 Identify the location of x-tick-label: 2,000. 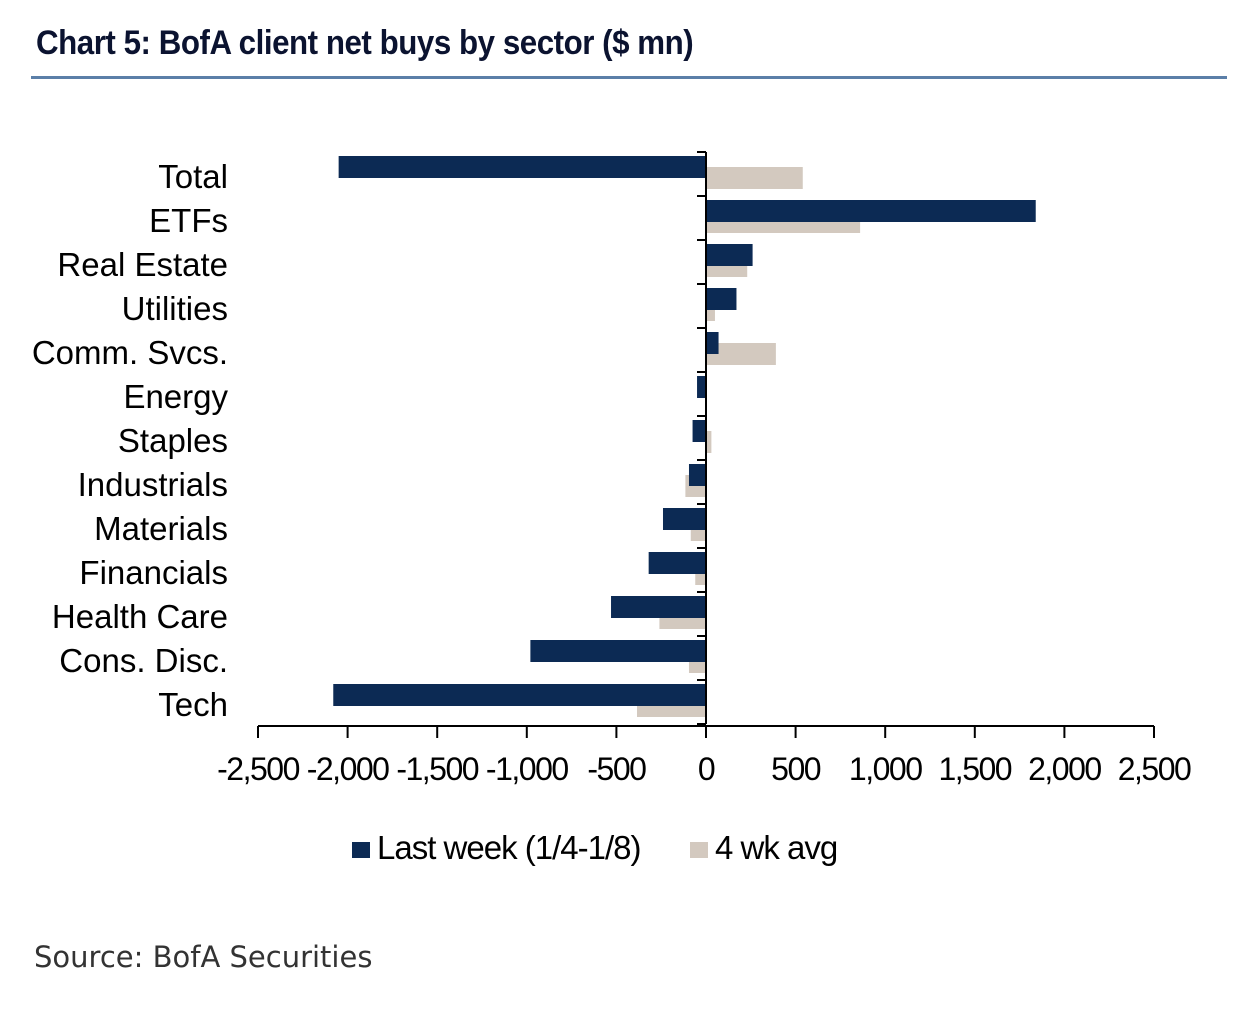
(1064, 769).